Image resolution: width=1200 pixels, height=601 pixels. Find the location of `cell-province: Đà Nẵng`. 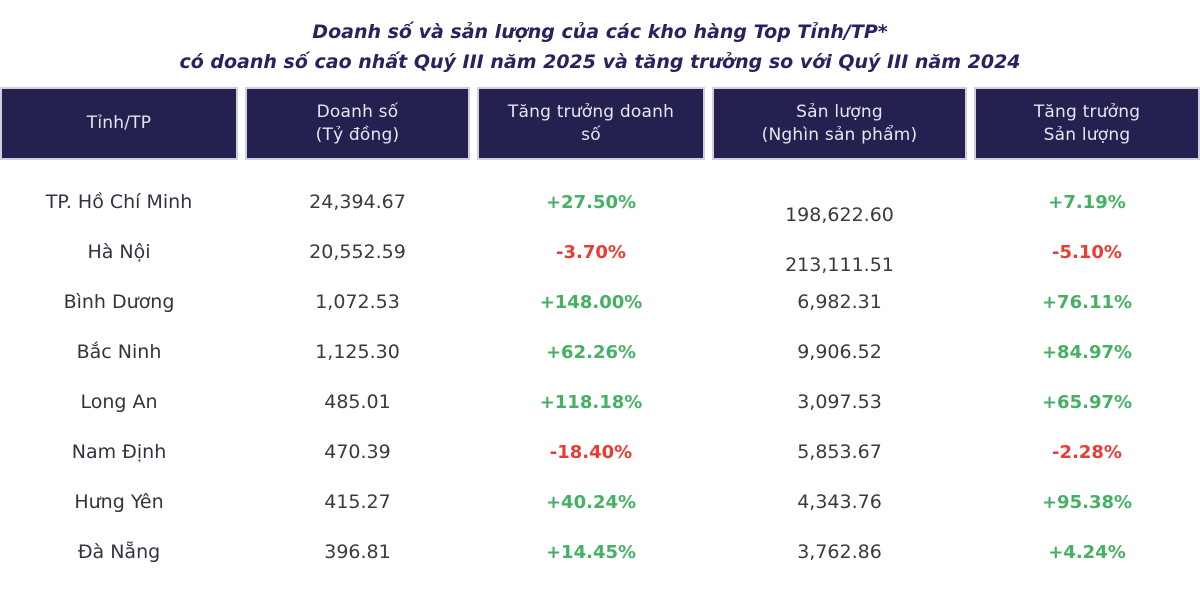

cell-province: Đà Nẵng is located at coordinates (119, 552).